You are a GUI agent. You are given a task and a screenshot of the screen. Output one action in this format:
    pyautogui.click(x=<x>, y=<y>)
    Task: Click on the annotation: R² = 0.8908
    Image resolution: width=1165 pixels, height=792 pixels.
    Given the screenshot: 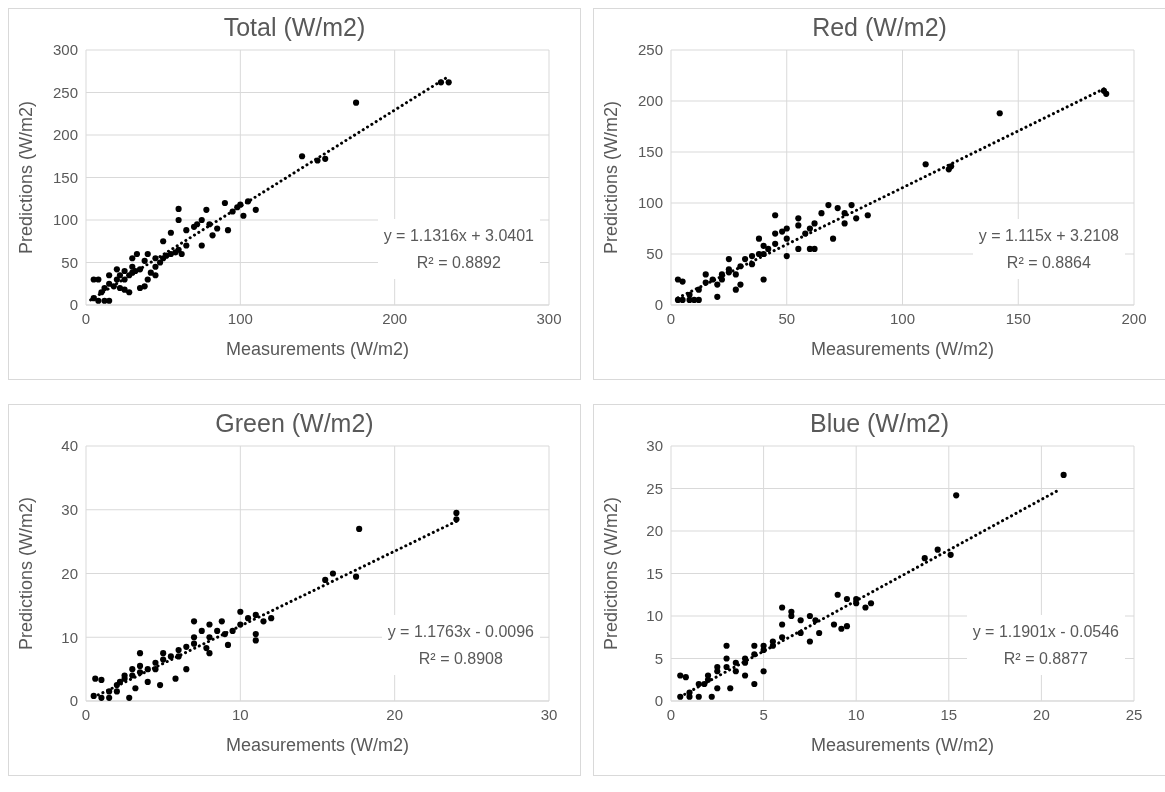 What is the action you would take?
    pyautogui.click(x=460, y=659)
    